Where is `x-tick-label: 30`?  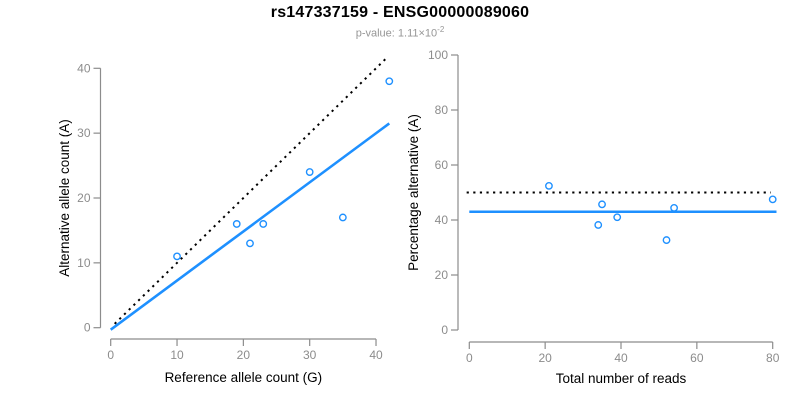
x-tick-label: 30 is located at coordinates (310, 355).